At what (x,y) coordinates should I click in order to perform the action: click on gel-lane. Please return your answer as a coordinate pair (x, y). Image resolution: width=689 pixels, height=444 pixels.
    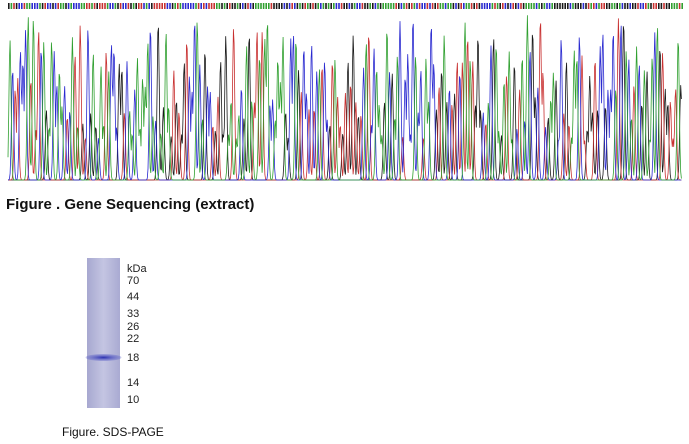
    Looking at the image, I should click on (103, 333).